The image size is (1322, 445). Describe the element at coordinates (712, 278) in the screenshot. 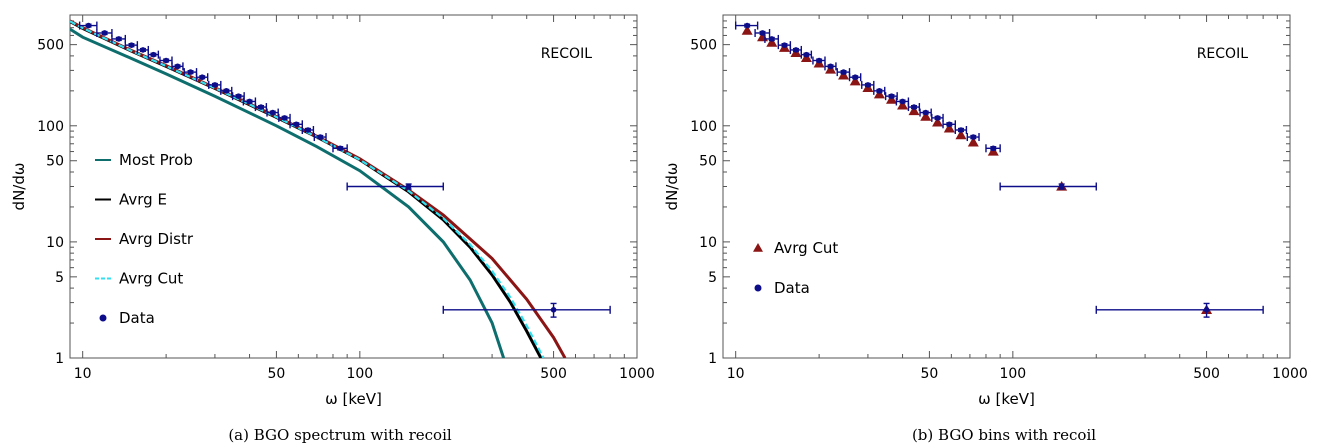

I see `y-tick-label: 5` at that location.